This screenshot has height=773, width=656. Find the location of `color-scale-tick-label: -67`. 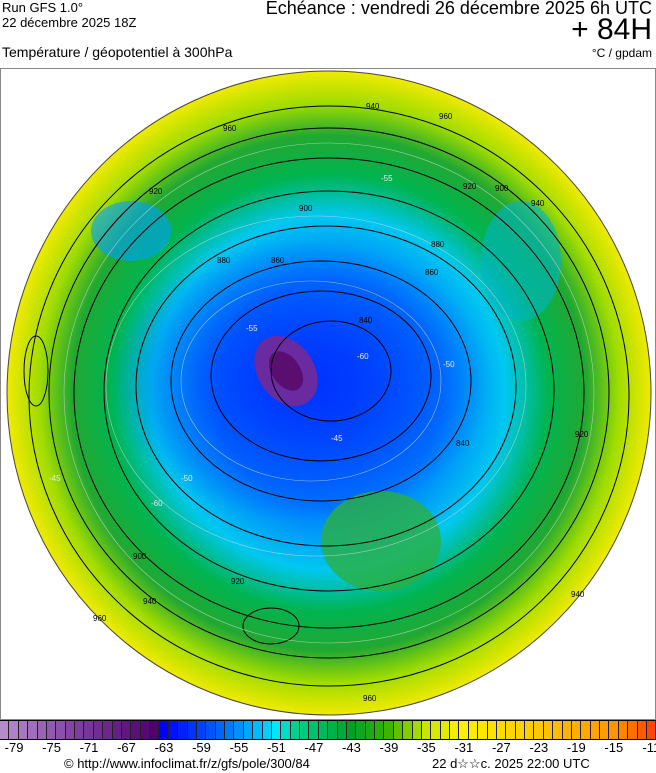

color-scale-tick-label: -67 is located at coordinates (126, 747).